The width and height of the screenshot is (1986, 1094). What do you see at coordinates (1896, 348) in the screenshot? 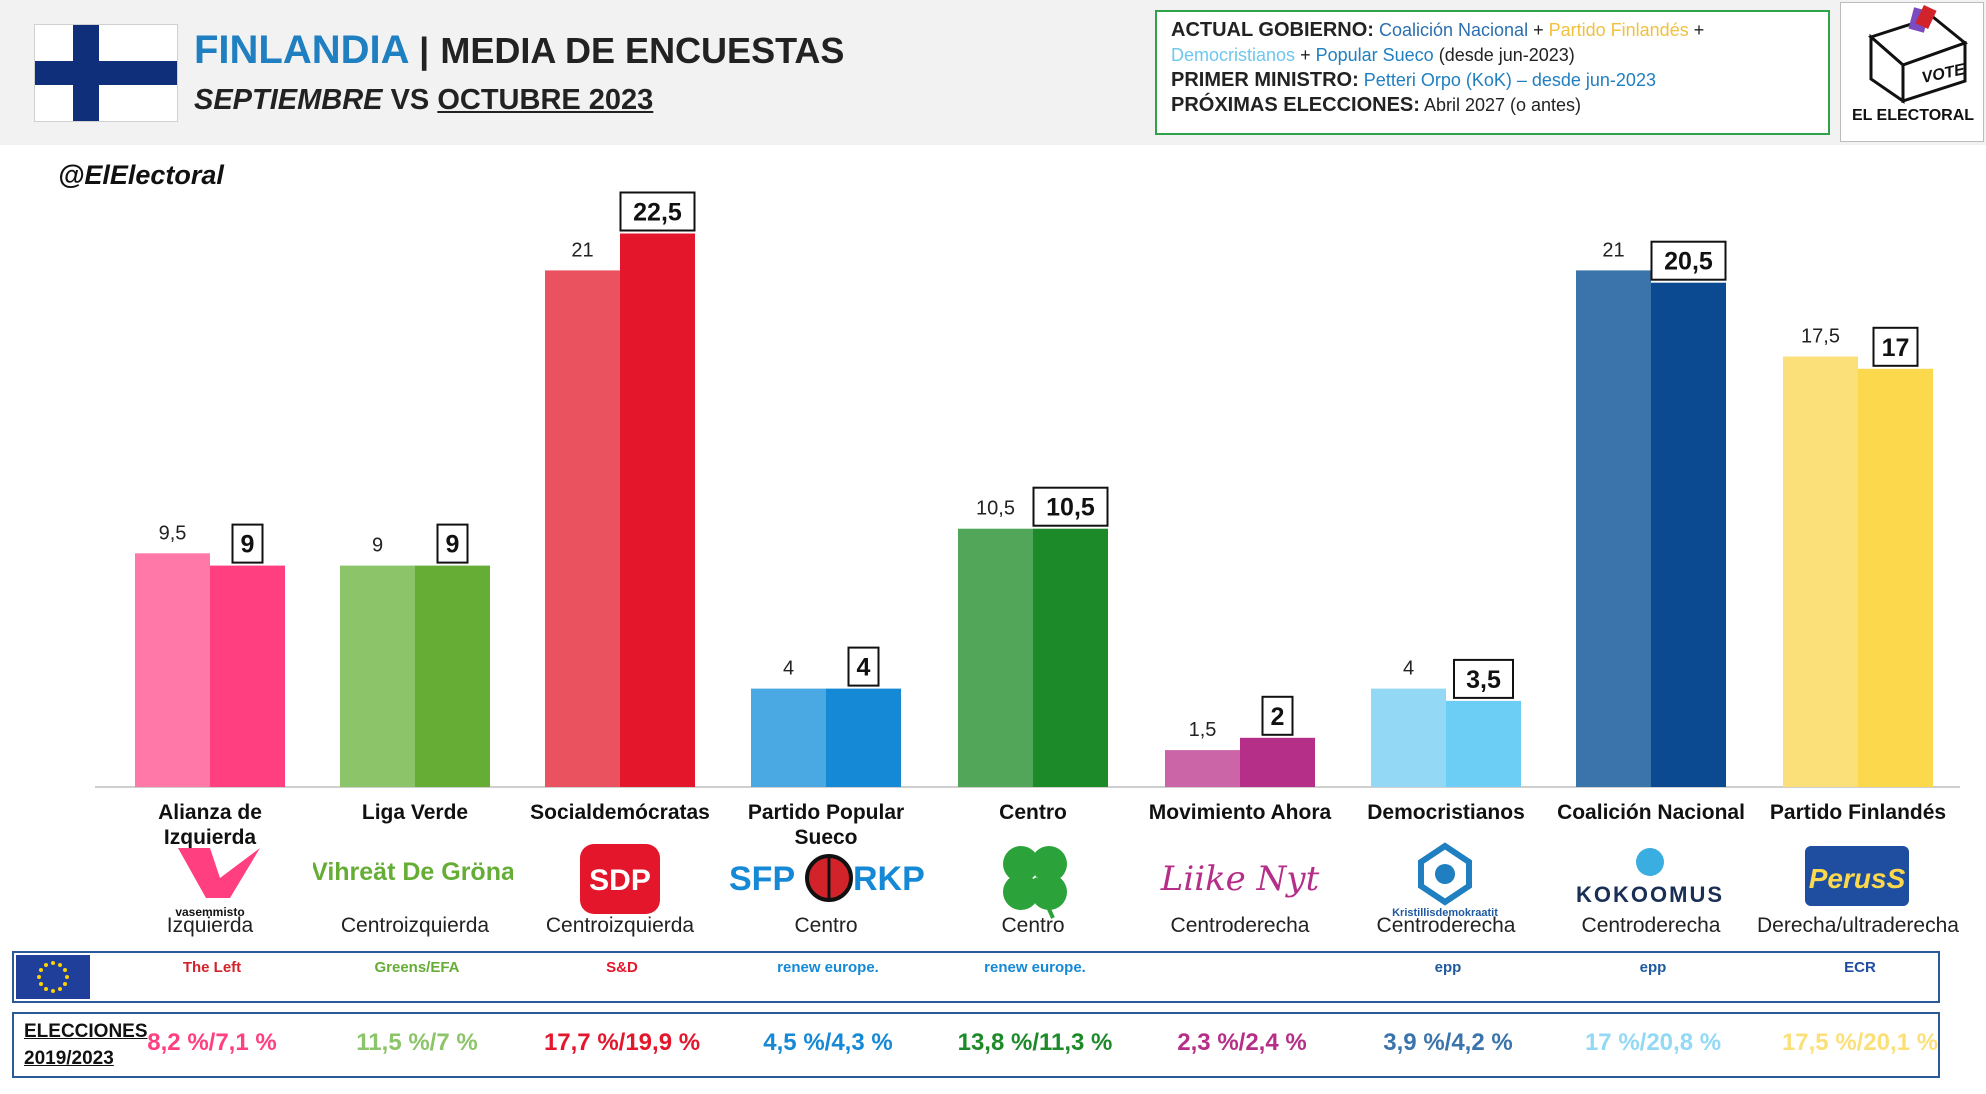
I see `value-label-october: 17` at bounding box center [1896, 348].